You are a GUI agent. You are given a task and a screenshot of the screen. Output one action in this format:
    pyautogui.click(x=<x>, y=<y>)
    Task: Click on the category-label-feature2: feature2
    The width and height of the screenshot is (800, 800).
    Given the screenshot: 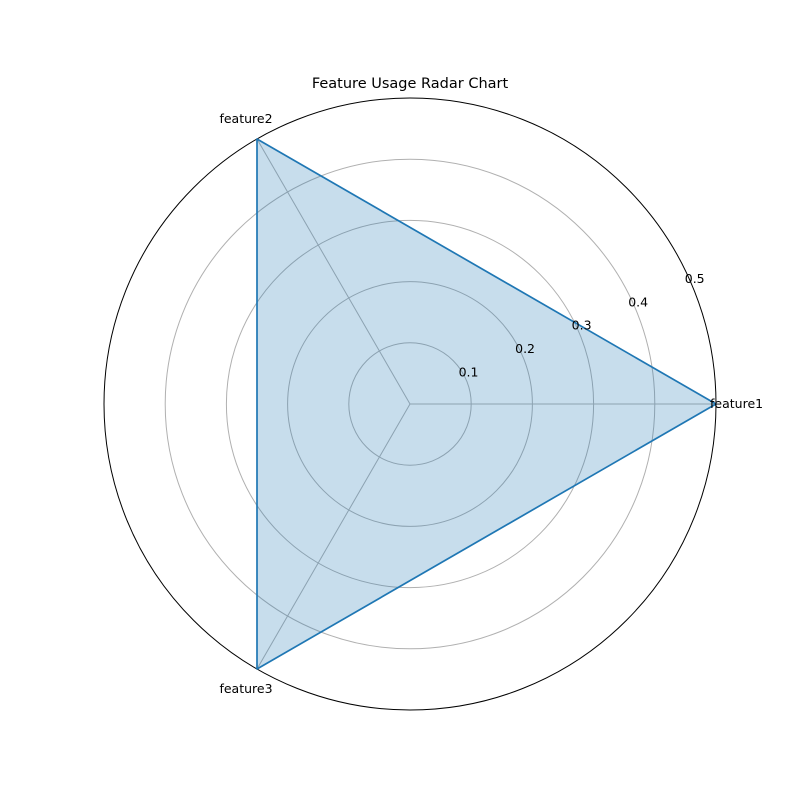 What is the action you would take?
    pyautogui.click(x=245, y=118)
    